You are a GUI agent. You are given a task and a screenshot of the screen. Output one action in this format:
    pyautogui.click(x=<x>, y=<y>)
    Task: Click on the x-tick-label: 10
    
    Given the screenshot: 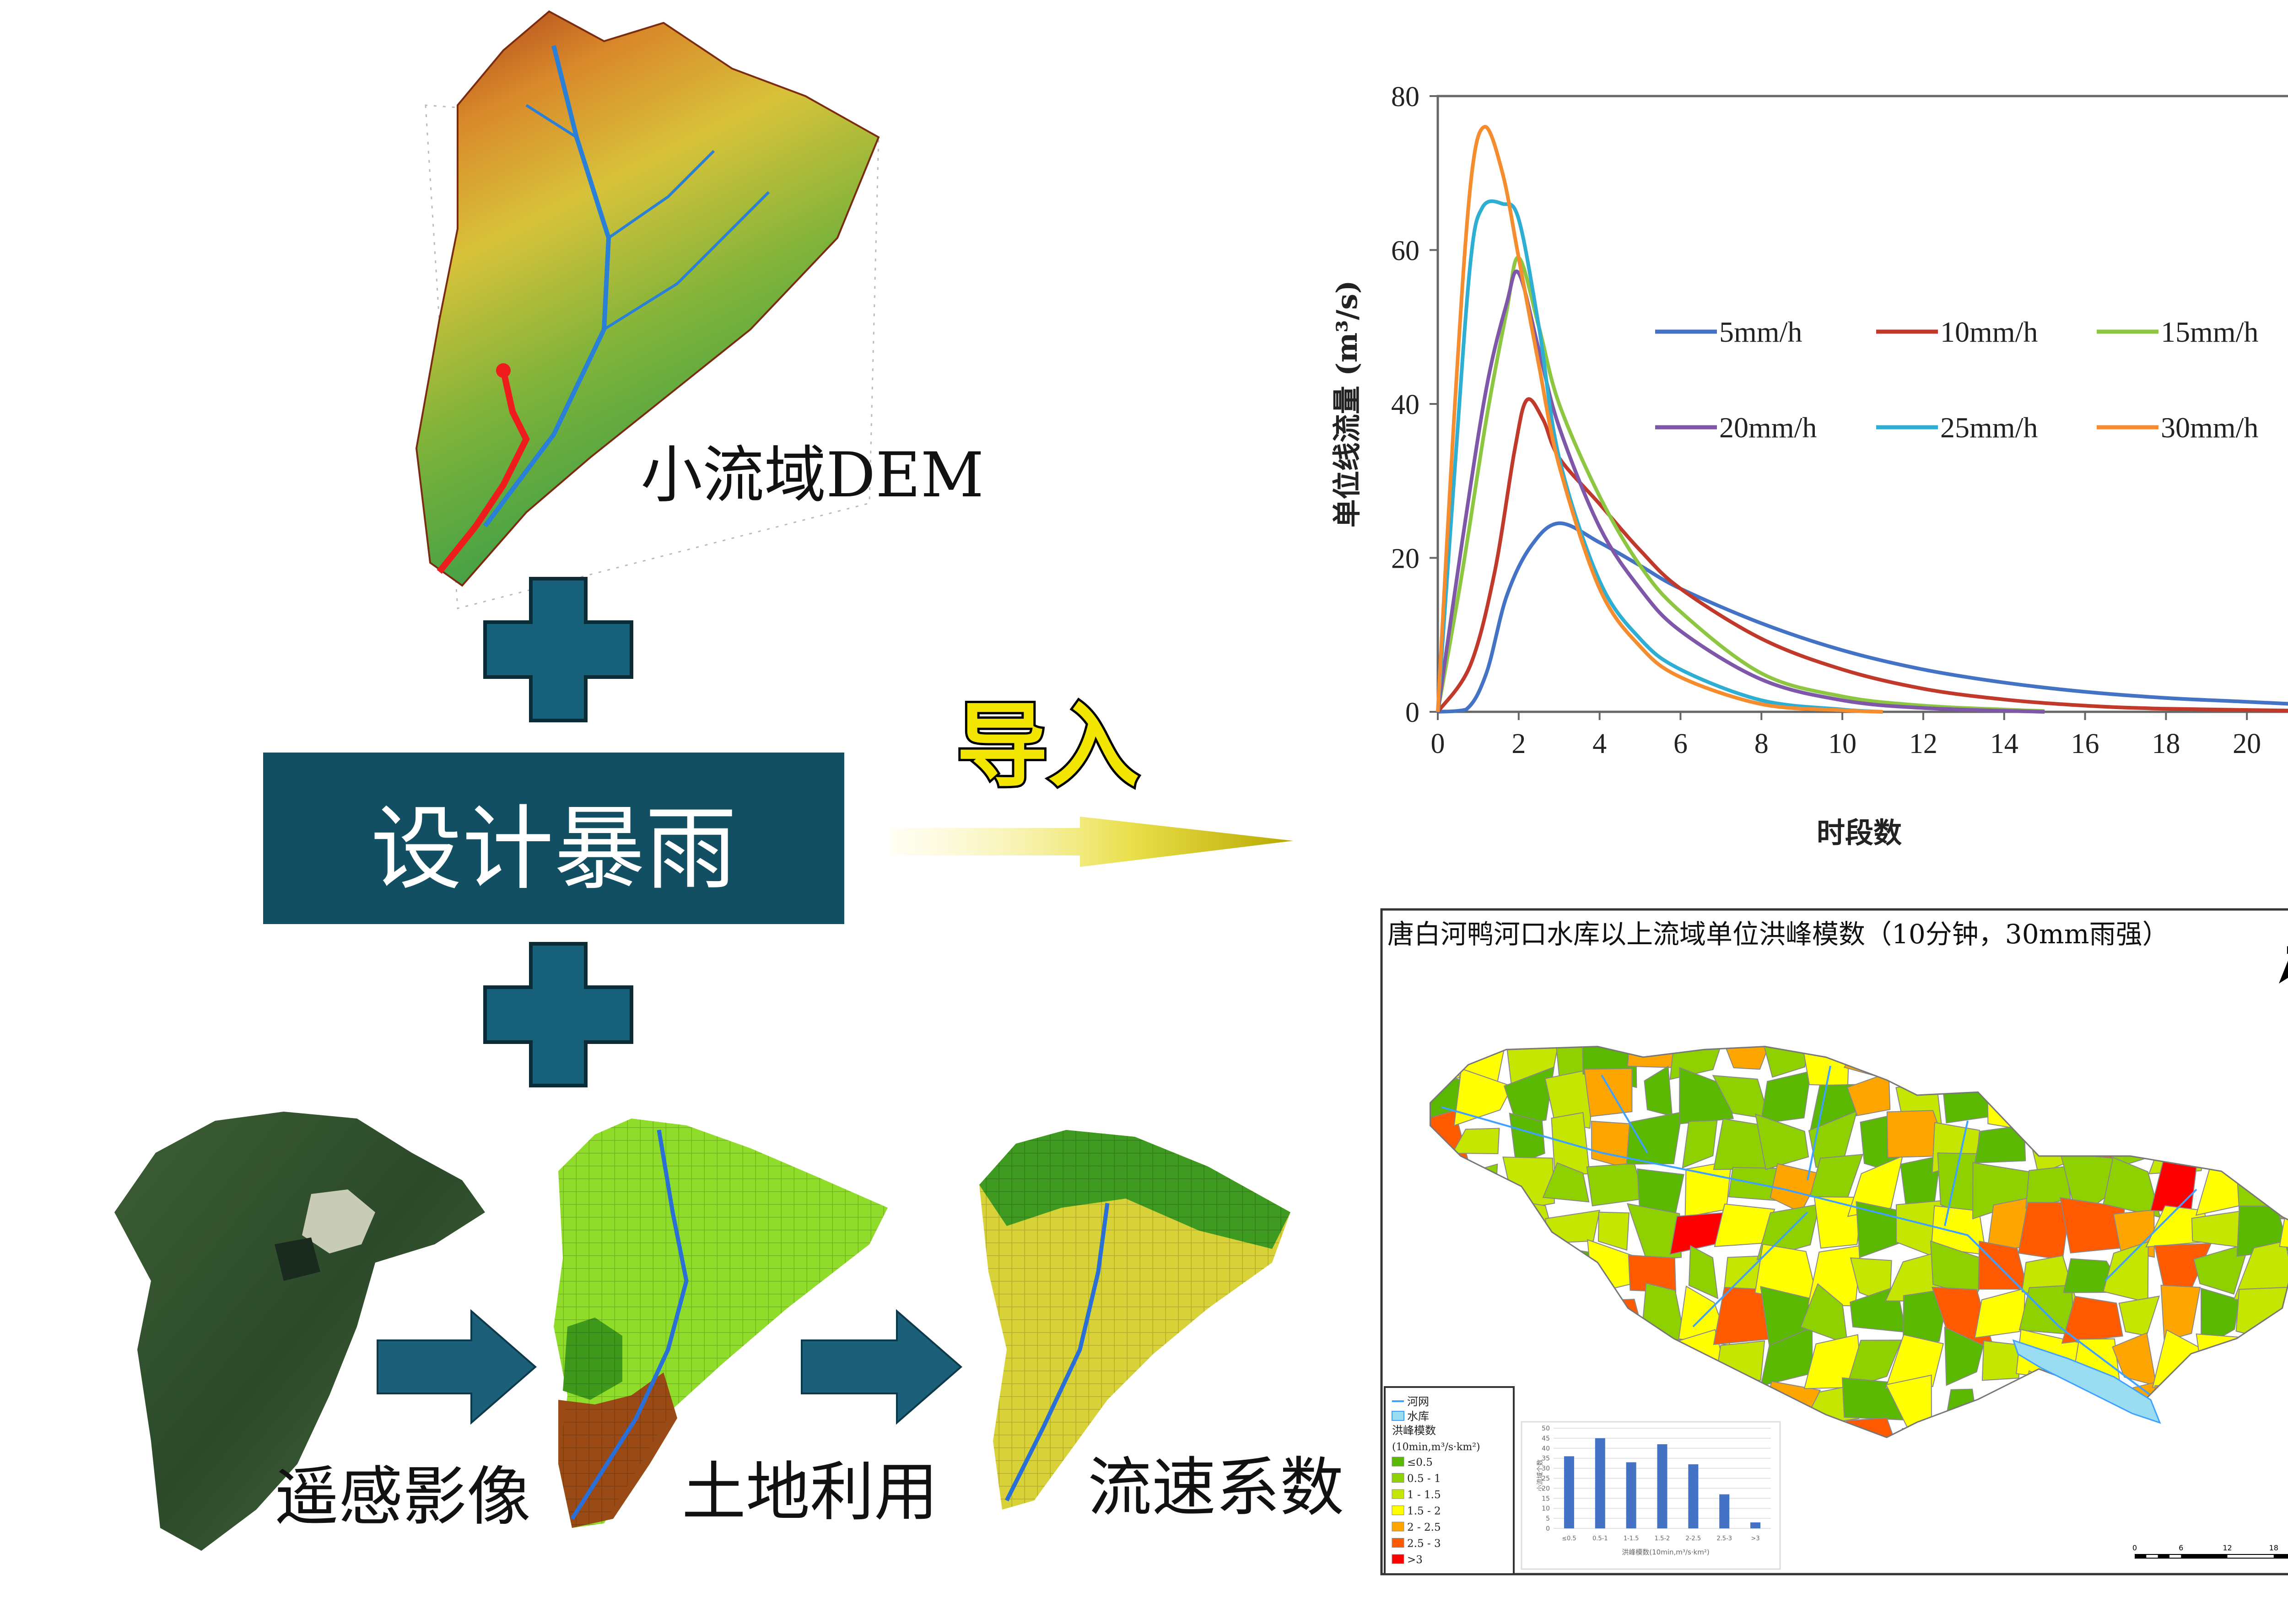 What is the action you would take?
    pyautogui.click(x=1842, y=743)
    